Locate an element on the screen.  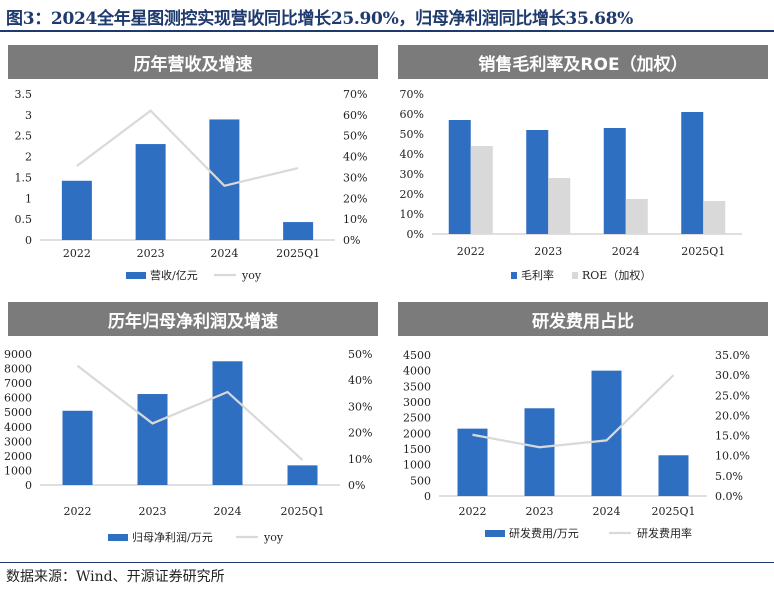
revenue-left-tick-label: 1 is located at coordinates (28, 198).